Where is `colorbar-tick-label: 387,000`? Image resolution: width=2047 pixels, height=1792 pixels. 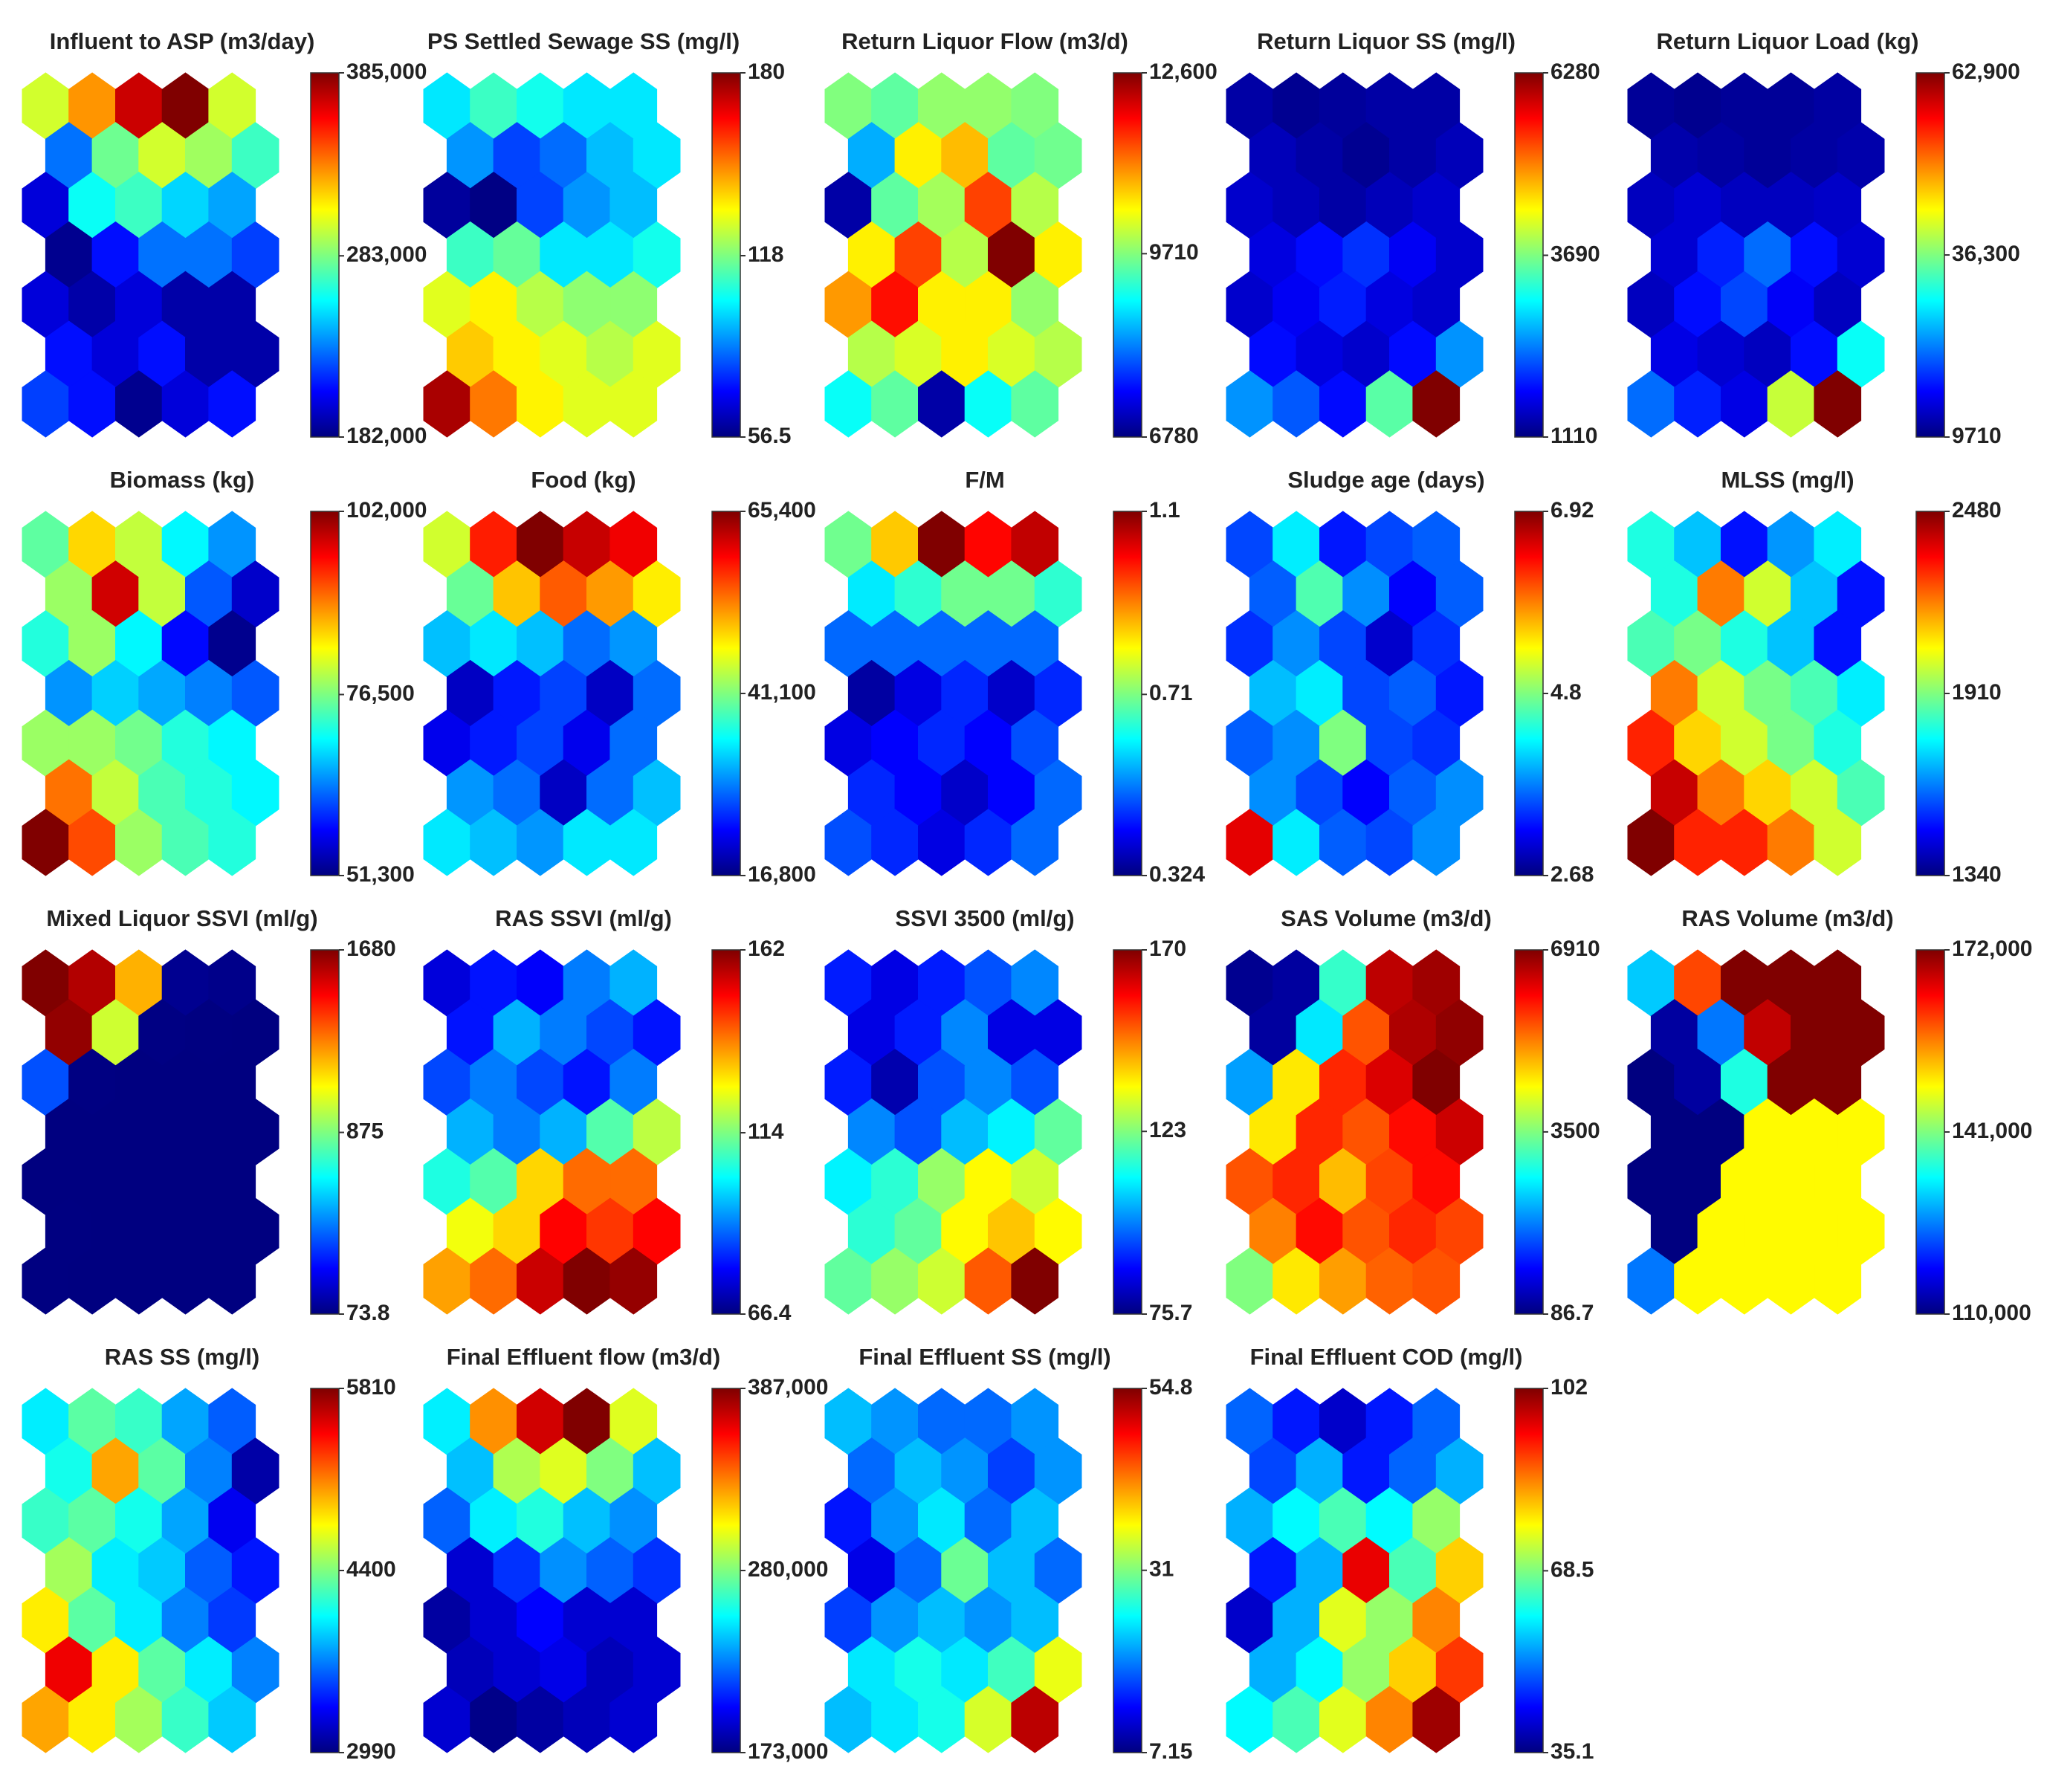
colorbar-tick-label: 387,000 is located at coordinates (788, 1388).